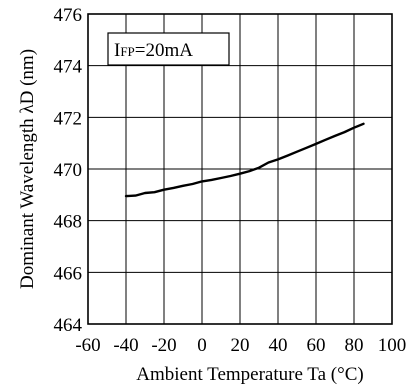 The height and width of the screenshot is (386, 417). I want to click on series-line, so click(244, 160).